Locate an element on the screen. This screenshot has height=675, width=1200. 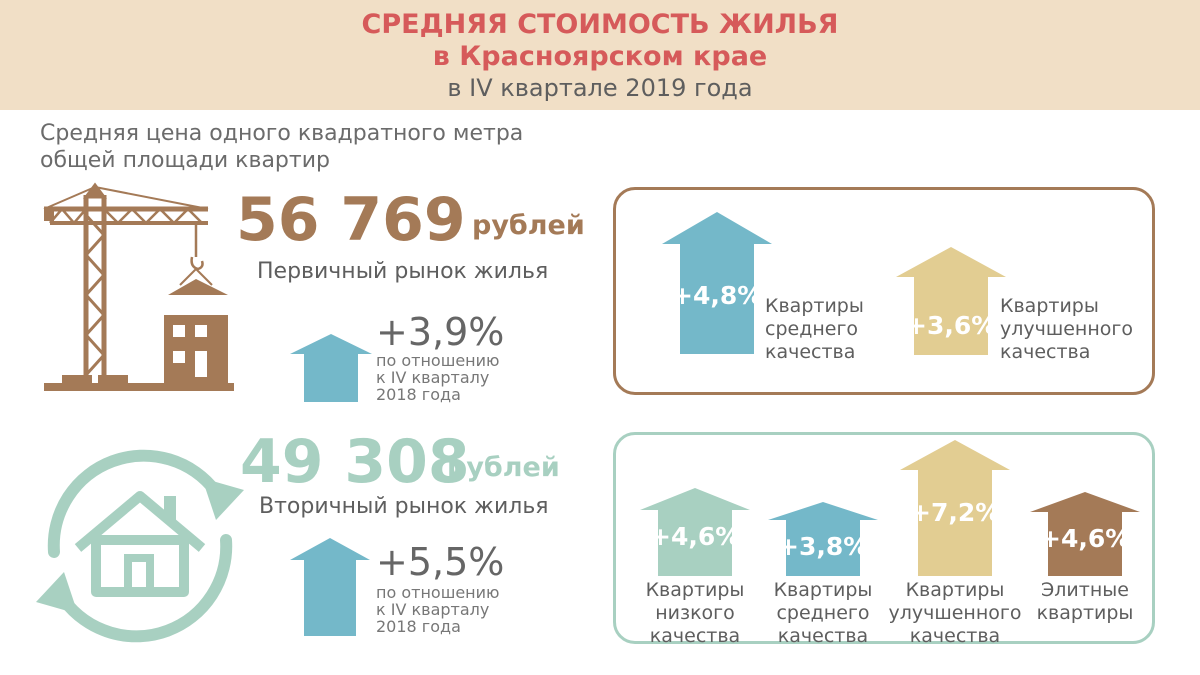
secondary-change-value: +5,5% is located at coordinates (440, 562).